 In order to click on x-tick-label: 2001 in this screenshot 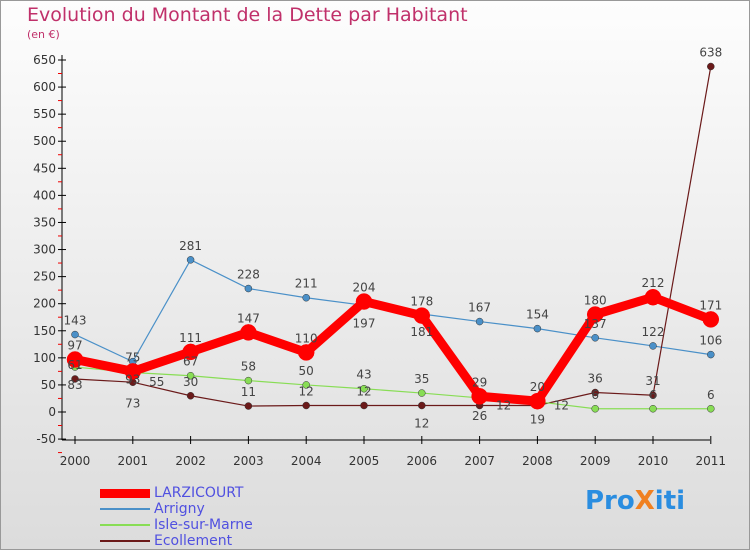, I will do `click(133, 461)`.